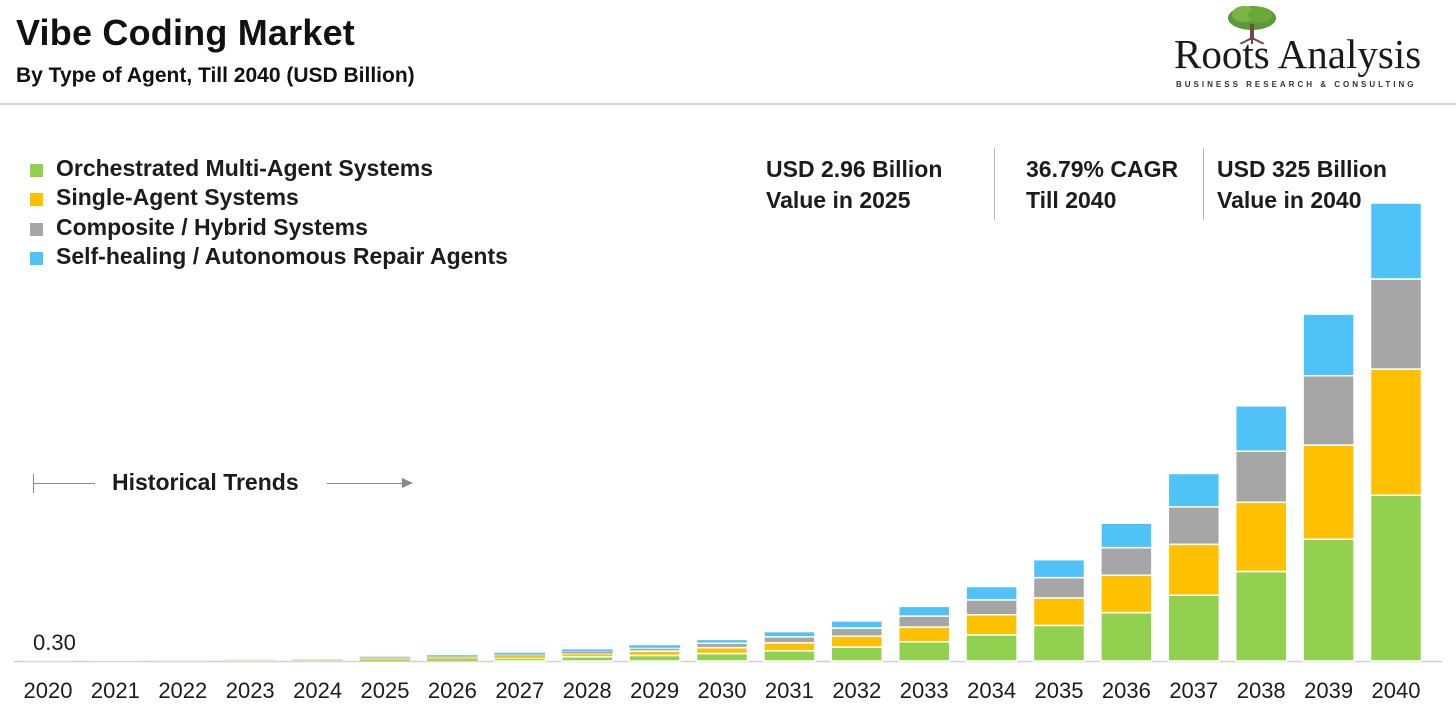 This screenshot has width=1456, height=707. What do you see at coordinates (857, 654) in the screenshot?
I see `bar-segment-2032-s0` at bounding box center [857, 654].